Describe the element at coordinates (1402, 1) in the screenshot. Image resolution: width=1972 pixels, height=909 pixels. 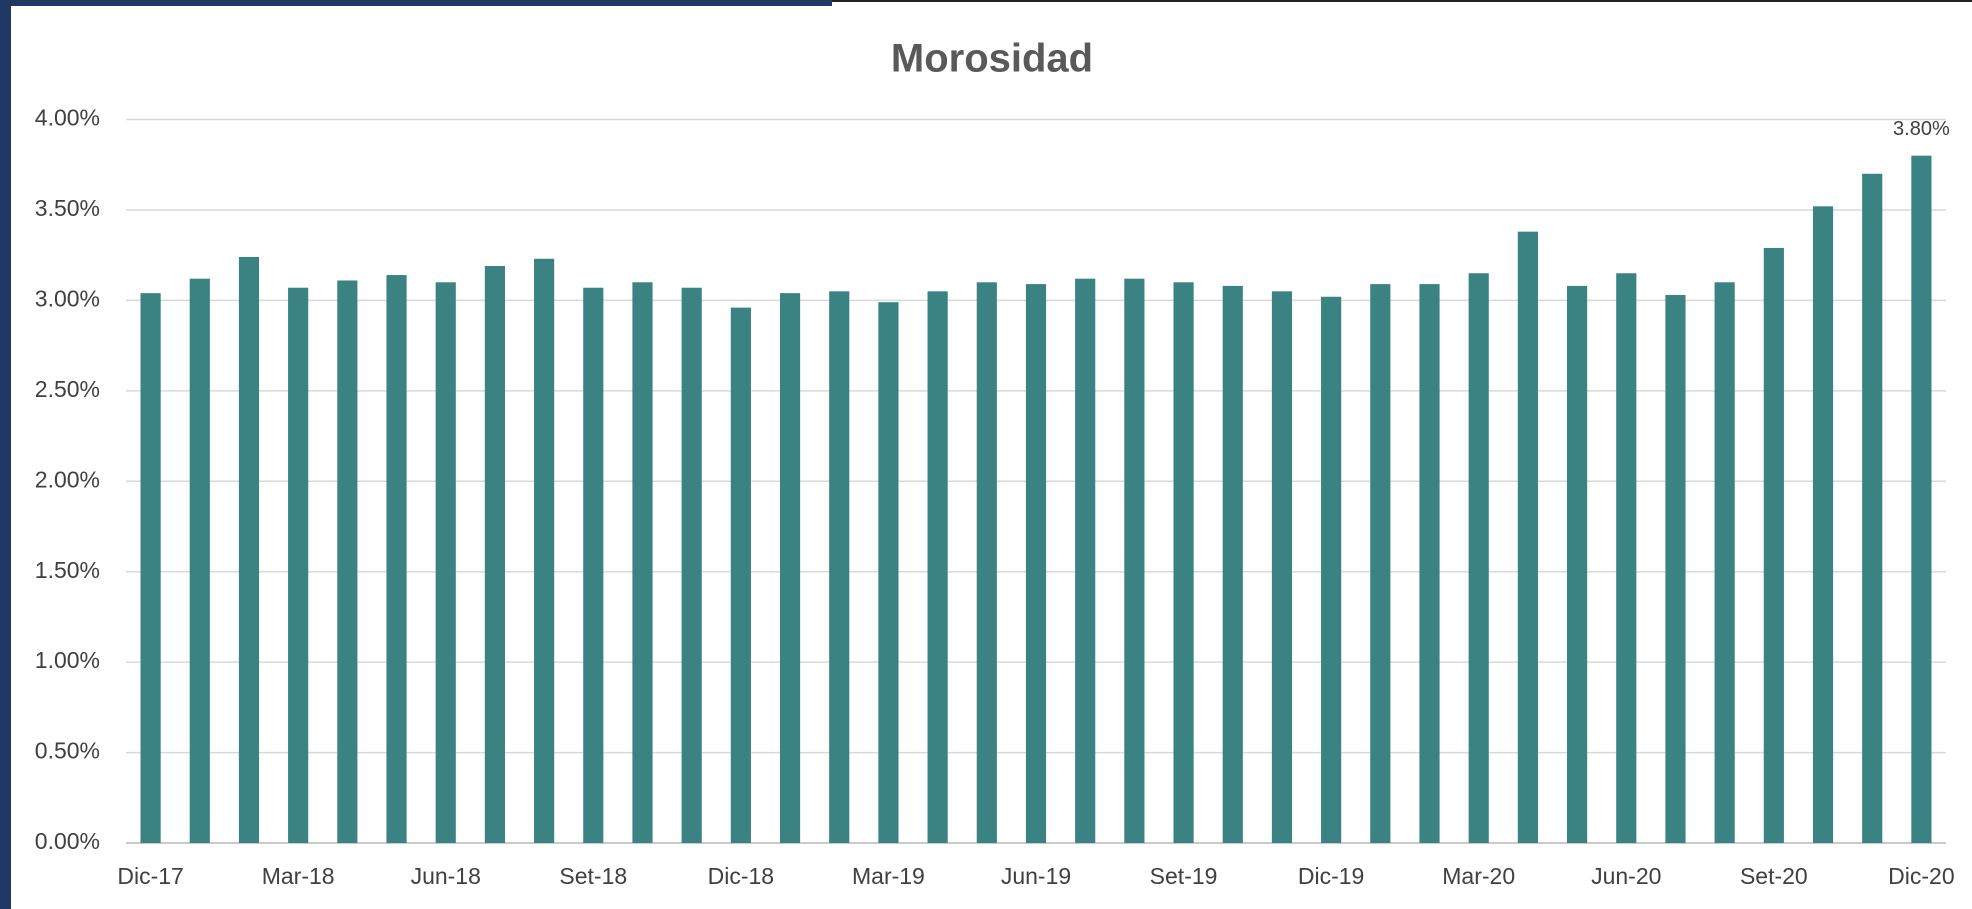
I see `top-line` at that location.